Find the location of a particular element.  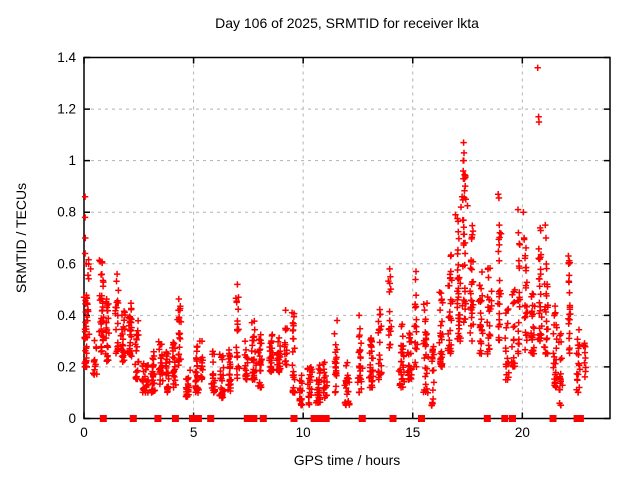

x-tick-label: 0 is located at coordinates (84, 432).